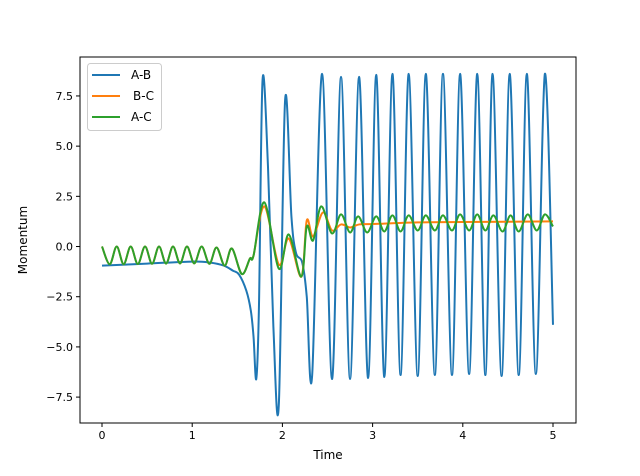 The image size is (640, 476). I want to click on x-tick-label: 2, so click(282, 435).